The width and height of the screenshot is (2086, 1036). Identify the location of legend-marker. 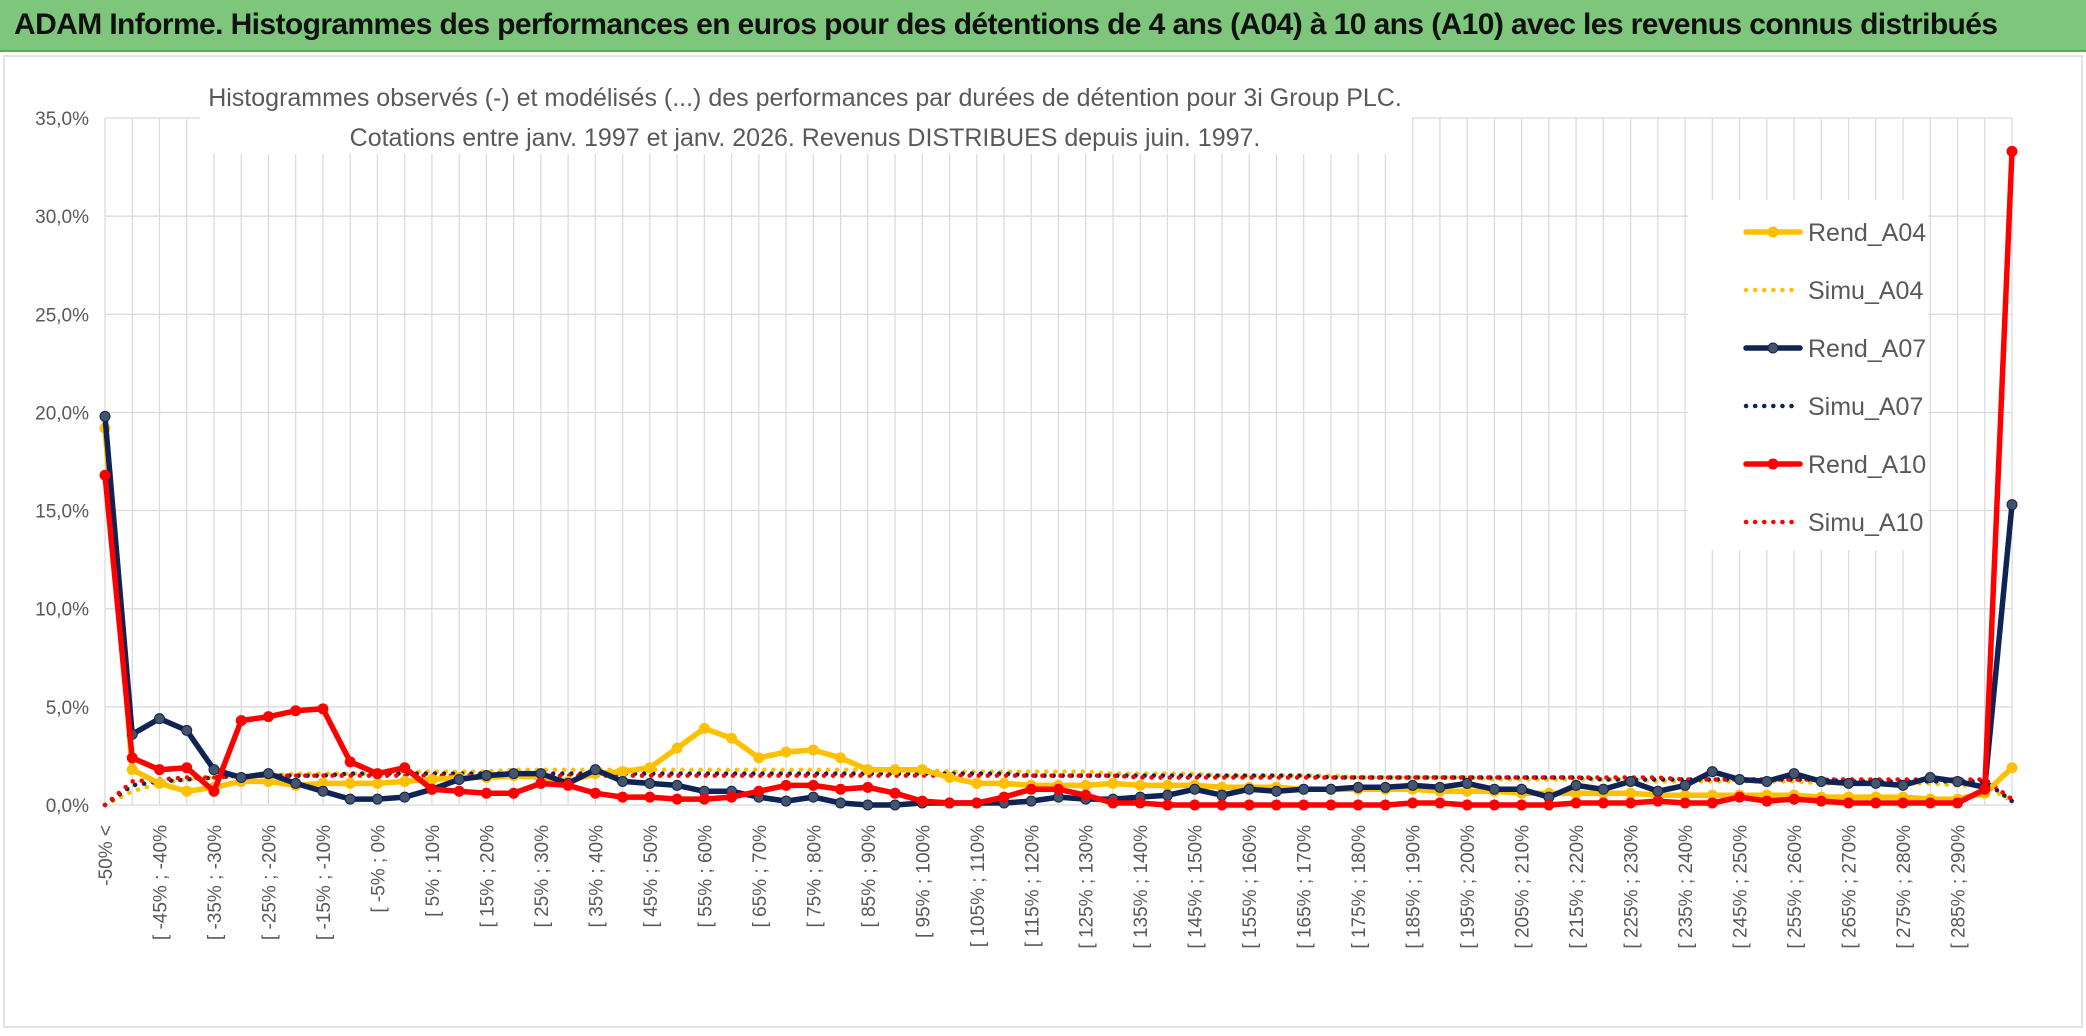
(1773, 464).